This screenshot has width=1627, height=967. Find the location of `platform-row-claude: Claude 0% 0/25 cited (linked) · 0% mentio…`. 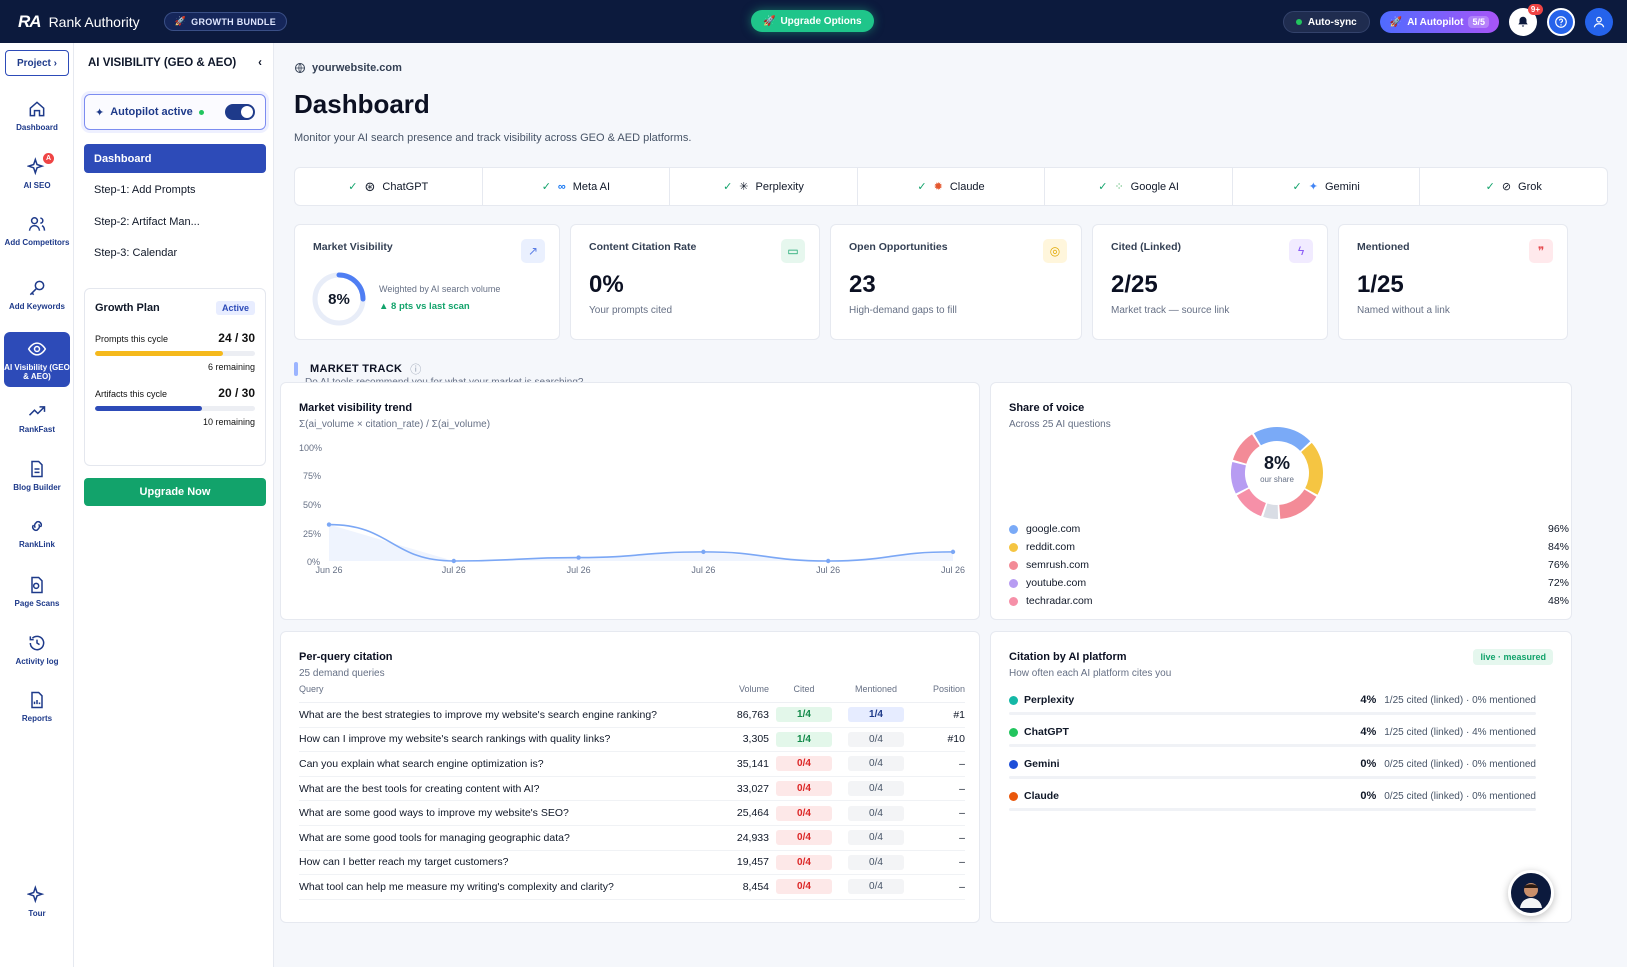

platform-row-claude: Claude 0% 0/25 cited (linked) · 0% mentio… is located at coordinates (1272, 806).